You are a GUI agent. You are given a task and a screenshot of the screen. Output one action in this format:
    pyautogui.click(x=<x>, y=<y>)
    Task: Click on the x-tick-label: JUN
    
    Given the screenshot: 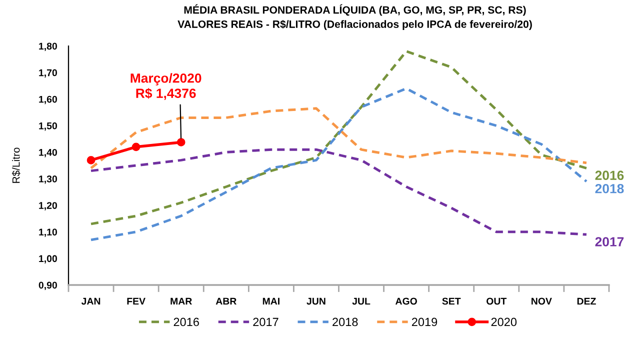 What is the action you would take?
    pyautogui.click(x=316, y=301)
    